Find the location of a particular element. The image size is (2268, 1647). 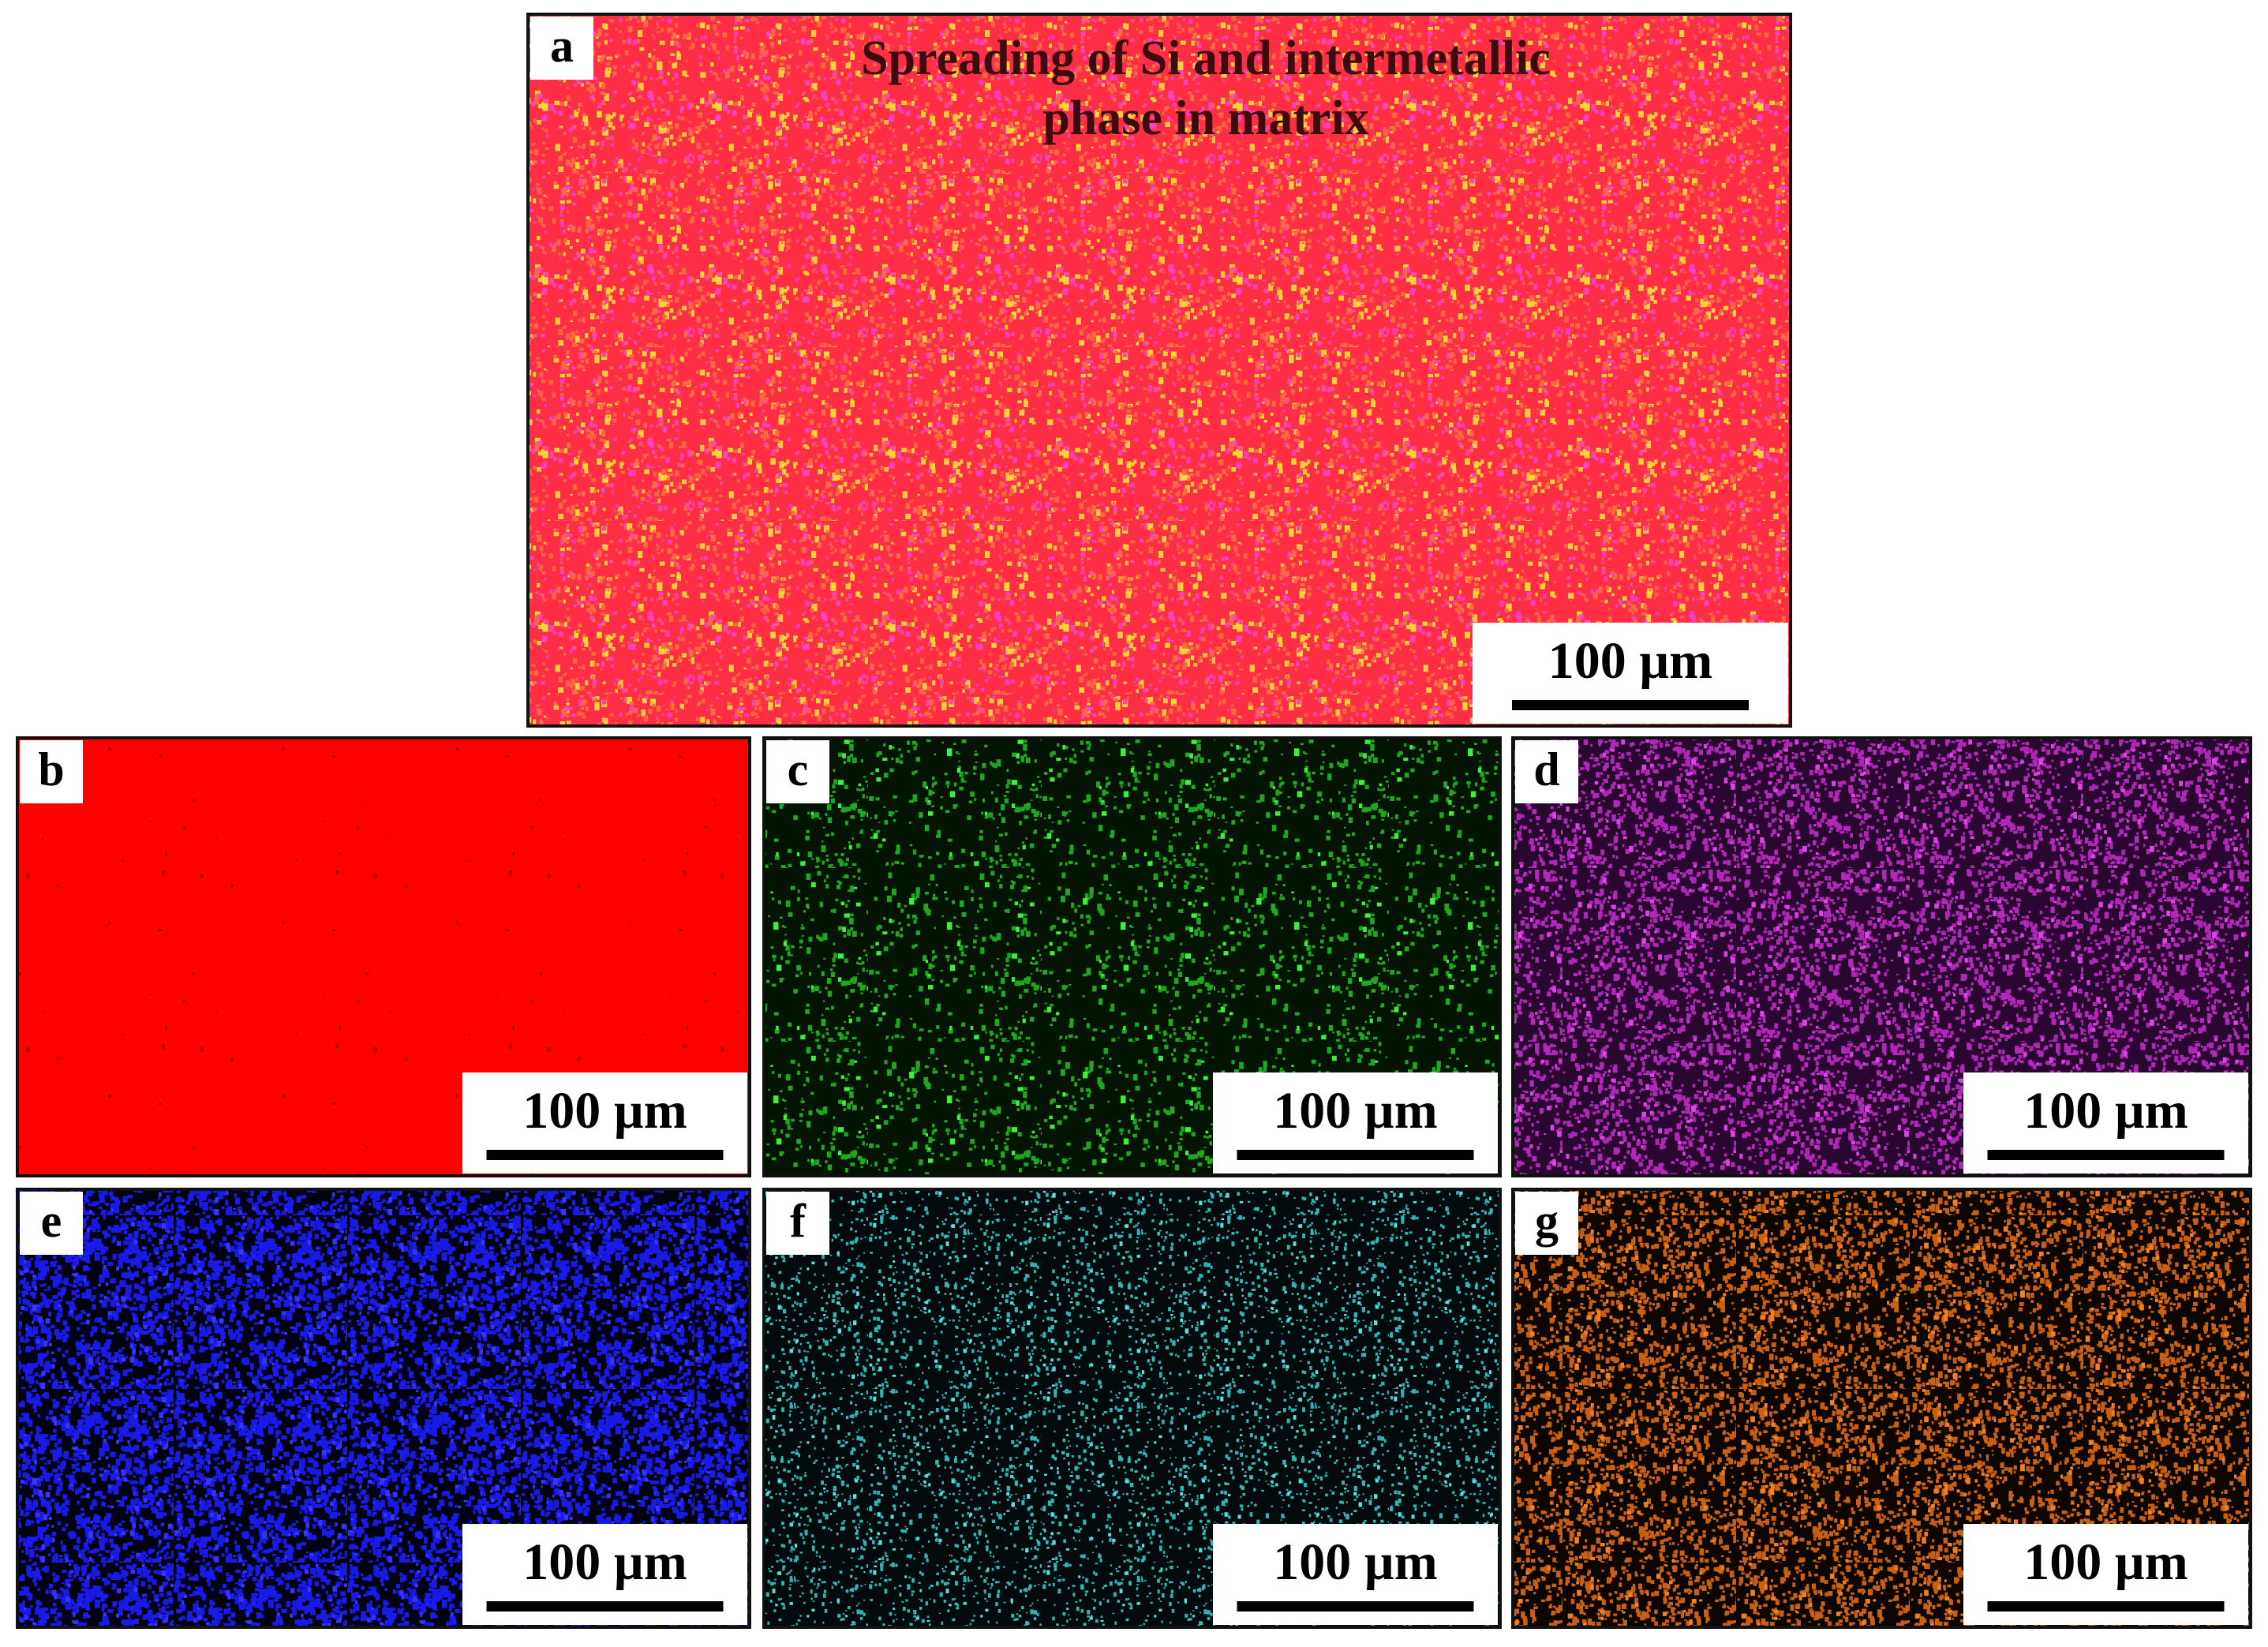

map-panel: d 100 µm is located at coordinates (1881, 956).